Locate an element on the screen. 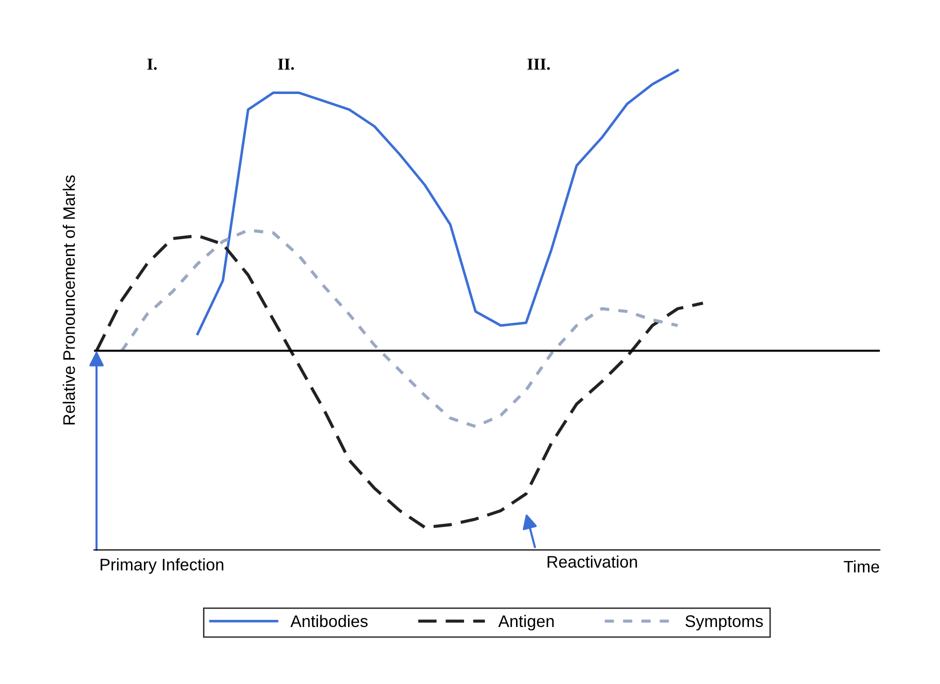  text: III. is located at coordinates (538, 64).